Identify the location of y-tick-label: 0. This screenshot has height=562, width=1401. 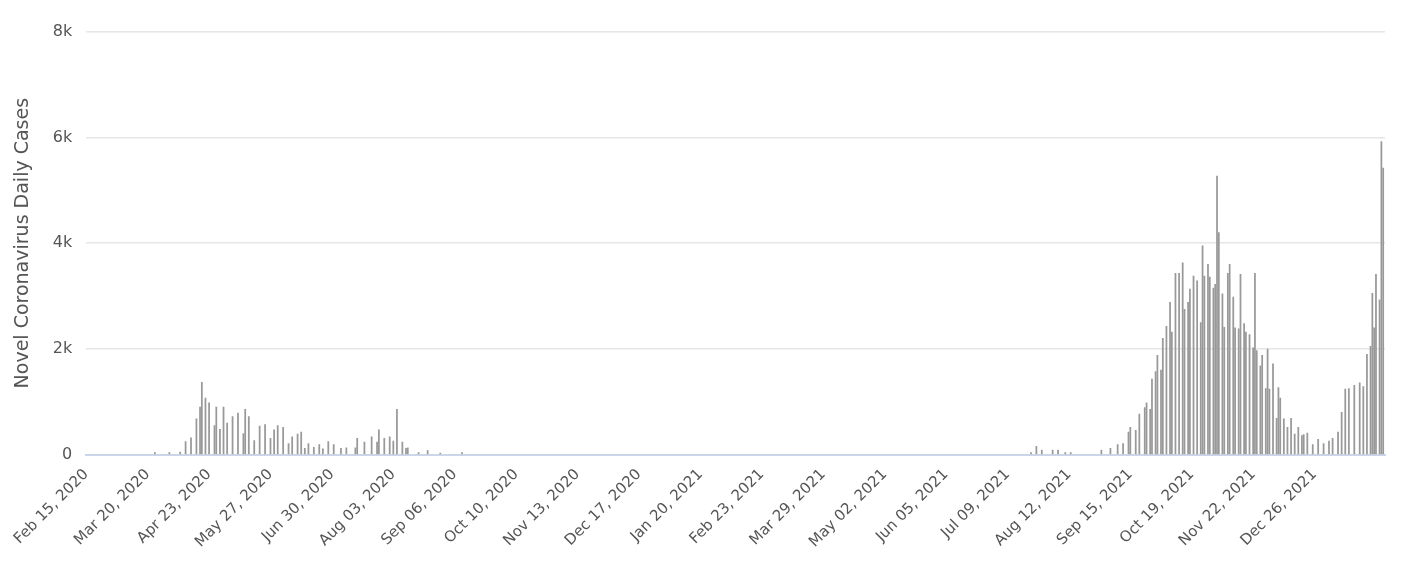
(67, 453).